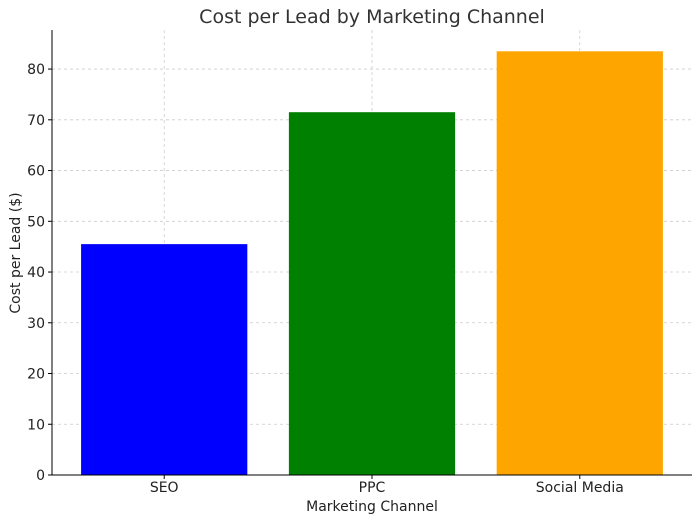 The height and width of the screenshot is (523, 700). I want to click on chart-title: Cost per Lead by Marketing Channel, so click(372, 17).